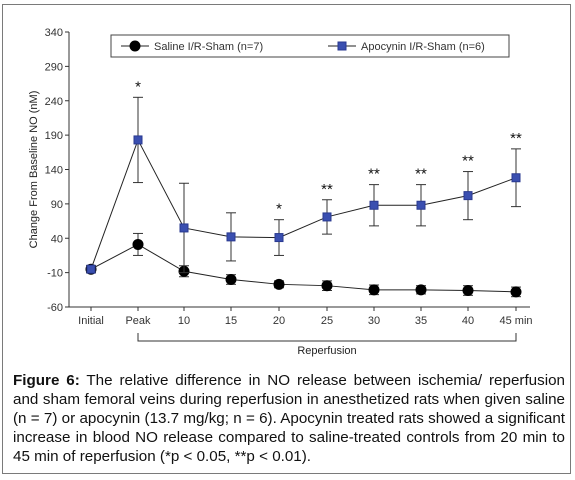 This screenshot has width=575, height=480. I want to click on x-tick-label: Initial, so click(91, 321).